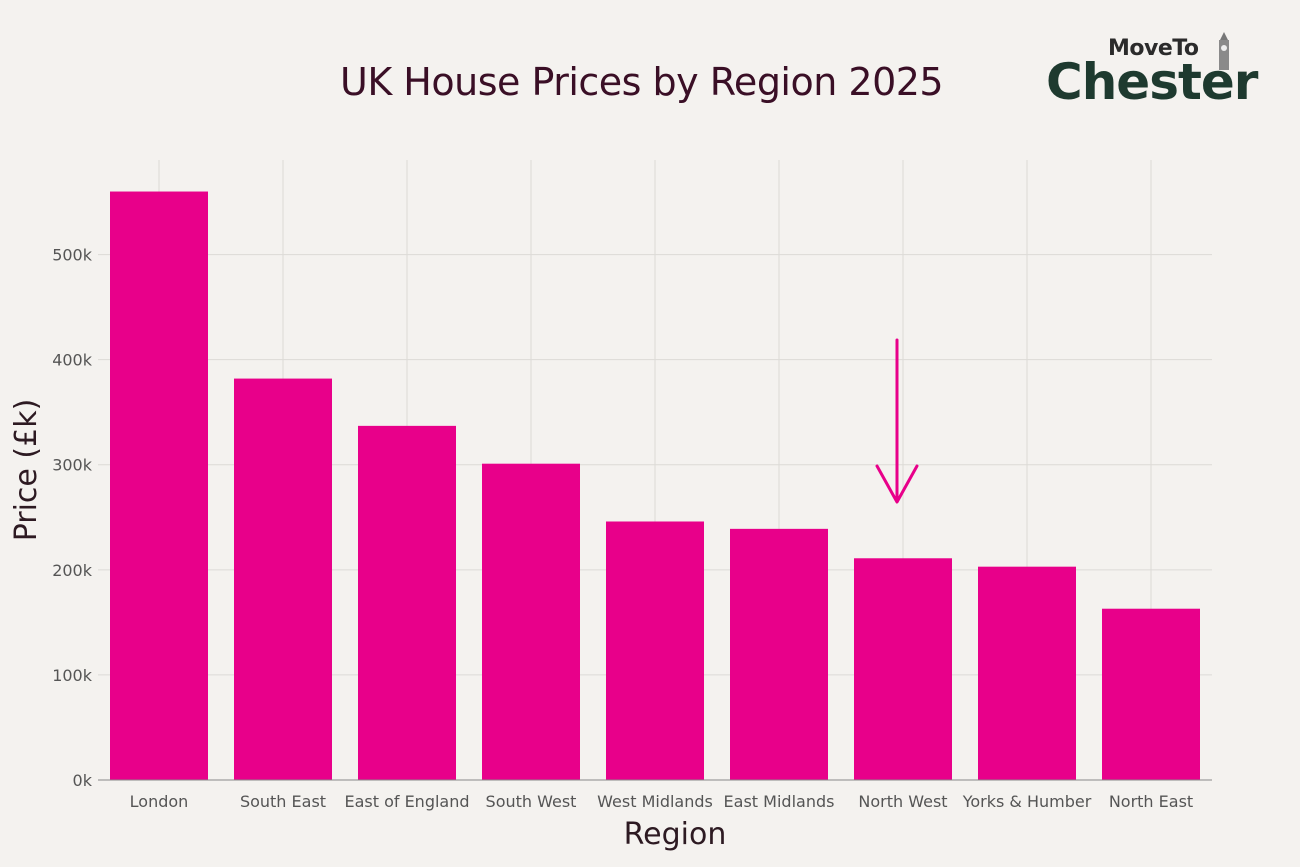 The image size is (1300, 867). Describe the element at coordinates (72, 255) in the screenshot. I see `y-tick-label: 500k` at that location.